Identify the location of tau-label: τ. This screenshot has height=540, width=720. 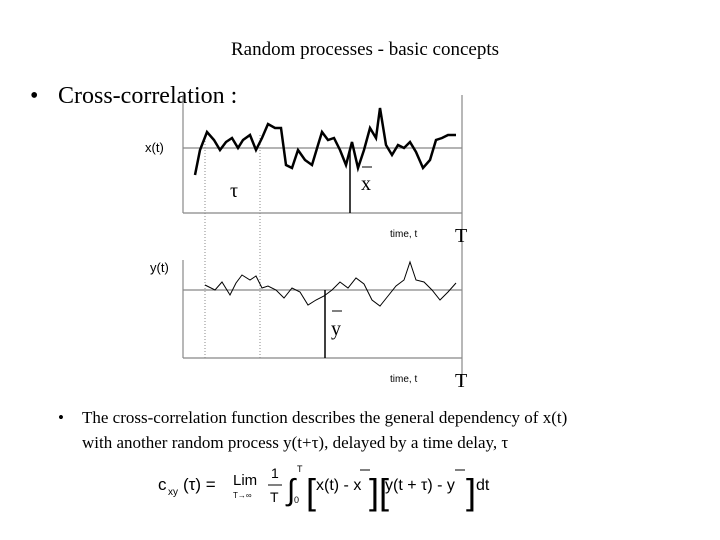
(234, 191).